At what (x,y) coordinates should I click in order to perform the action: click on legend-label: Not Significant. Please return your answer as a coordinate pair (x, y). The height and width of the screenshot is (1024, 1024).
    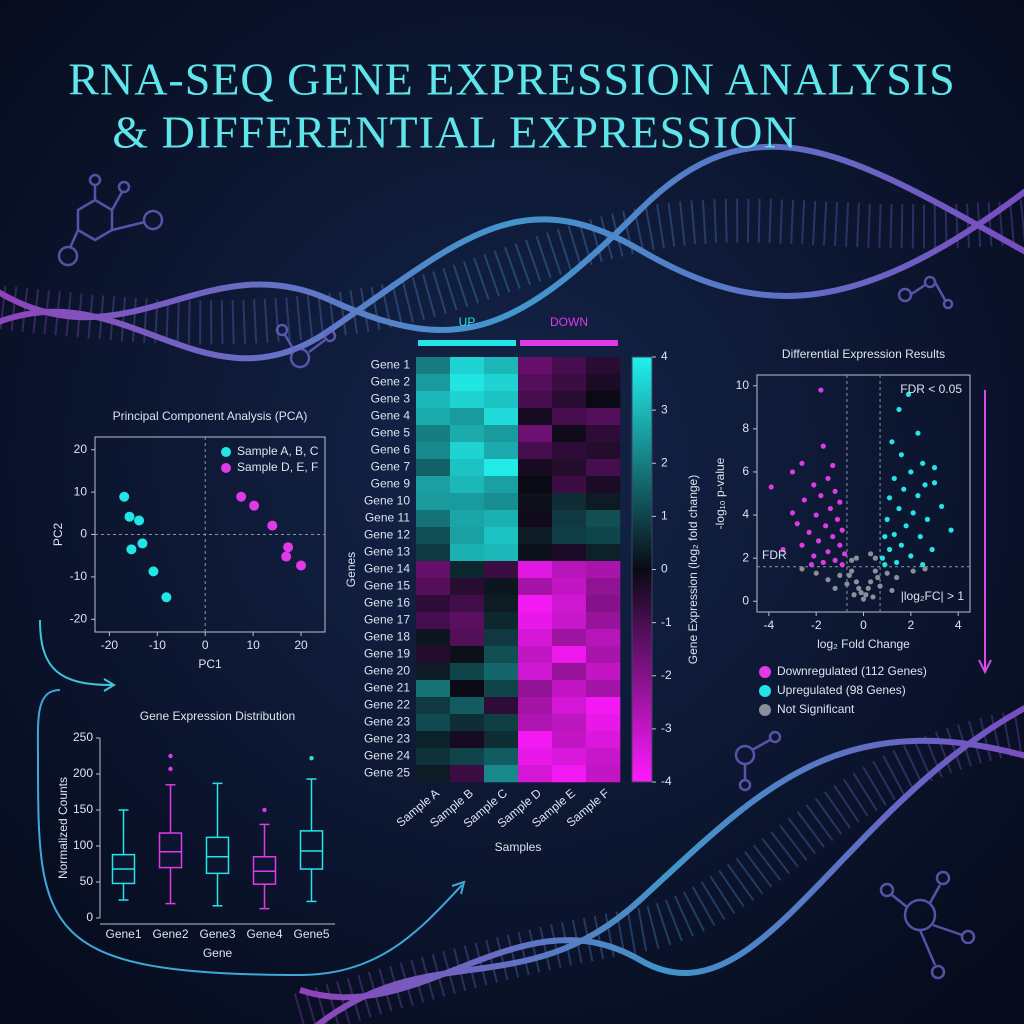
    Looking at the image, I should click on (816, 709).